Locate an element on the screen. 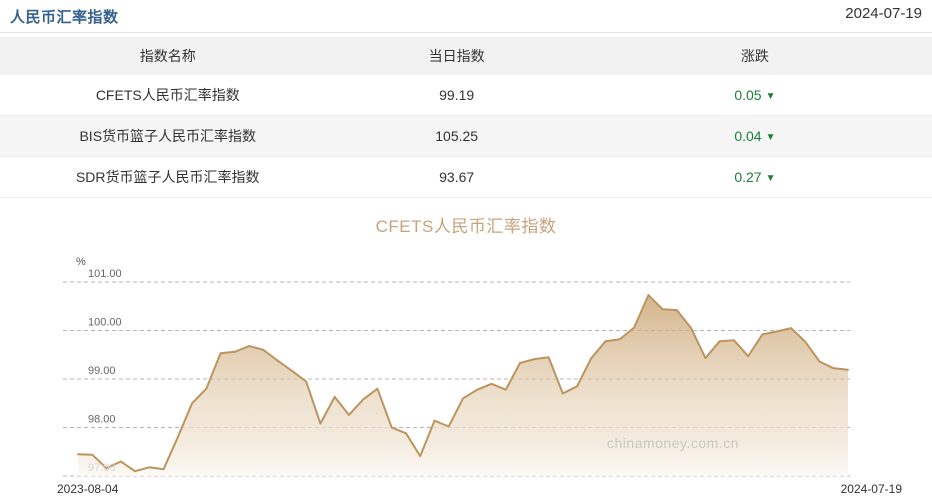  change-amount: 0.04 is located at coordinates (748, 136).